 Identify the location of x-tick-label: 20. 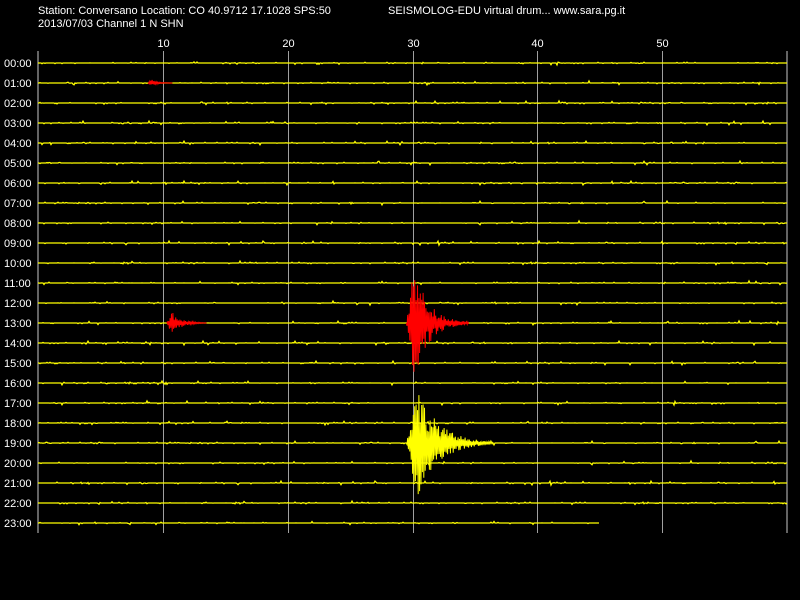
(288, 44).